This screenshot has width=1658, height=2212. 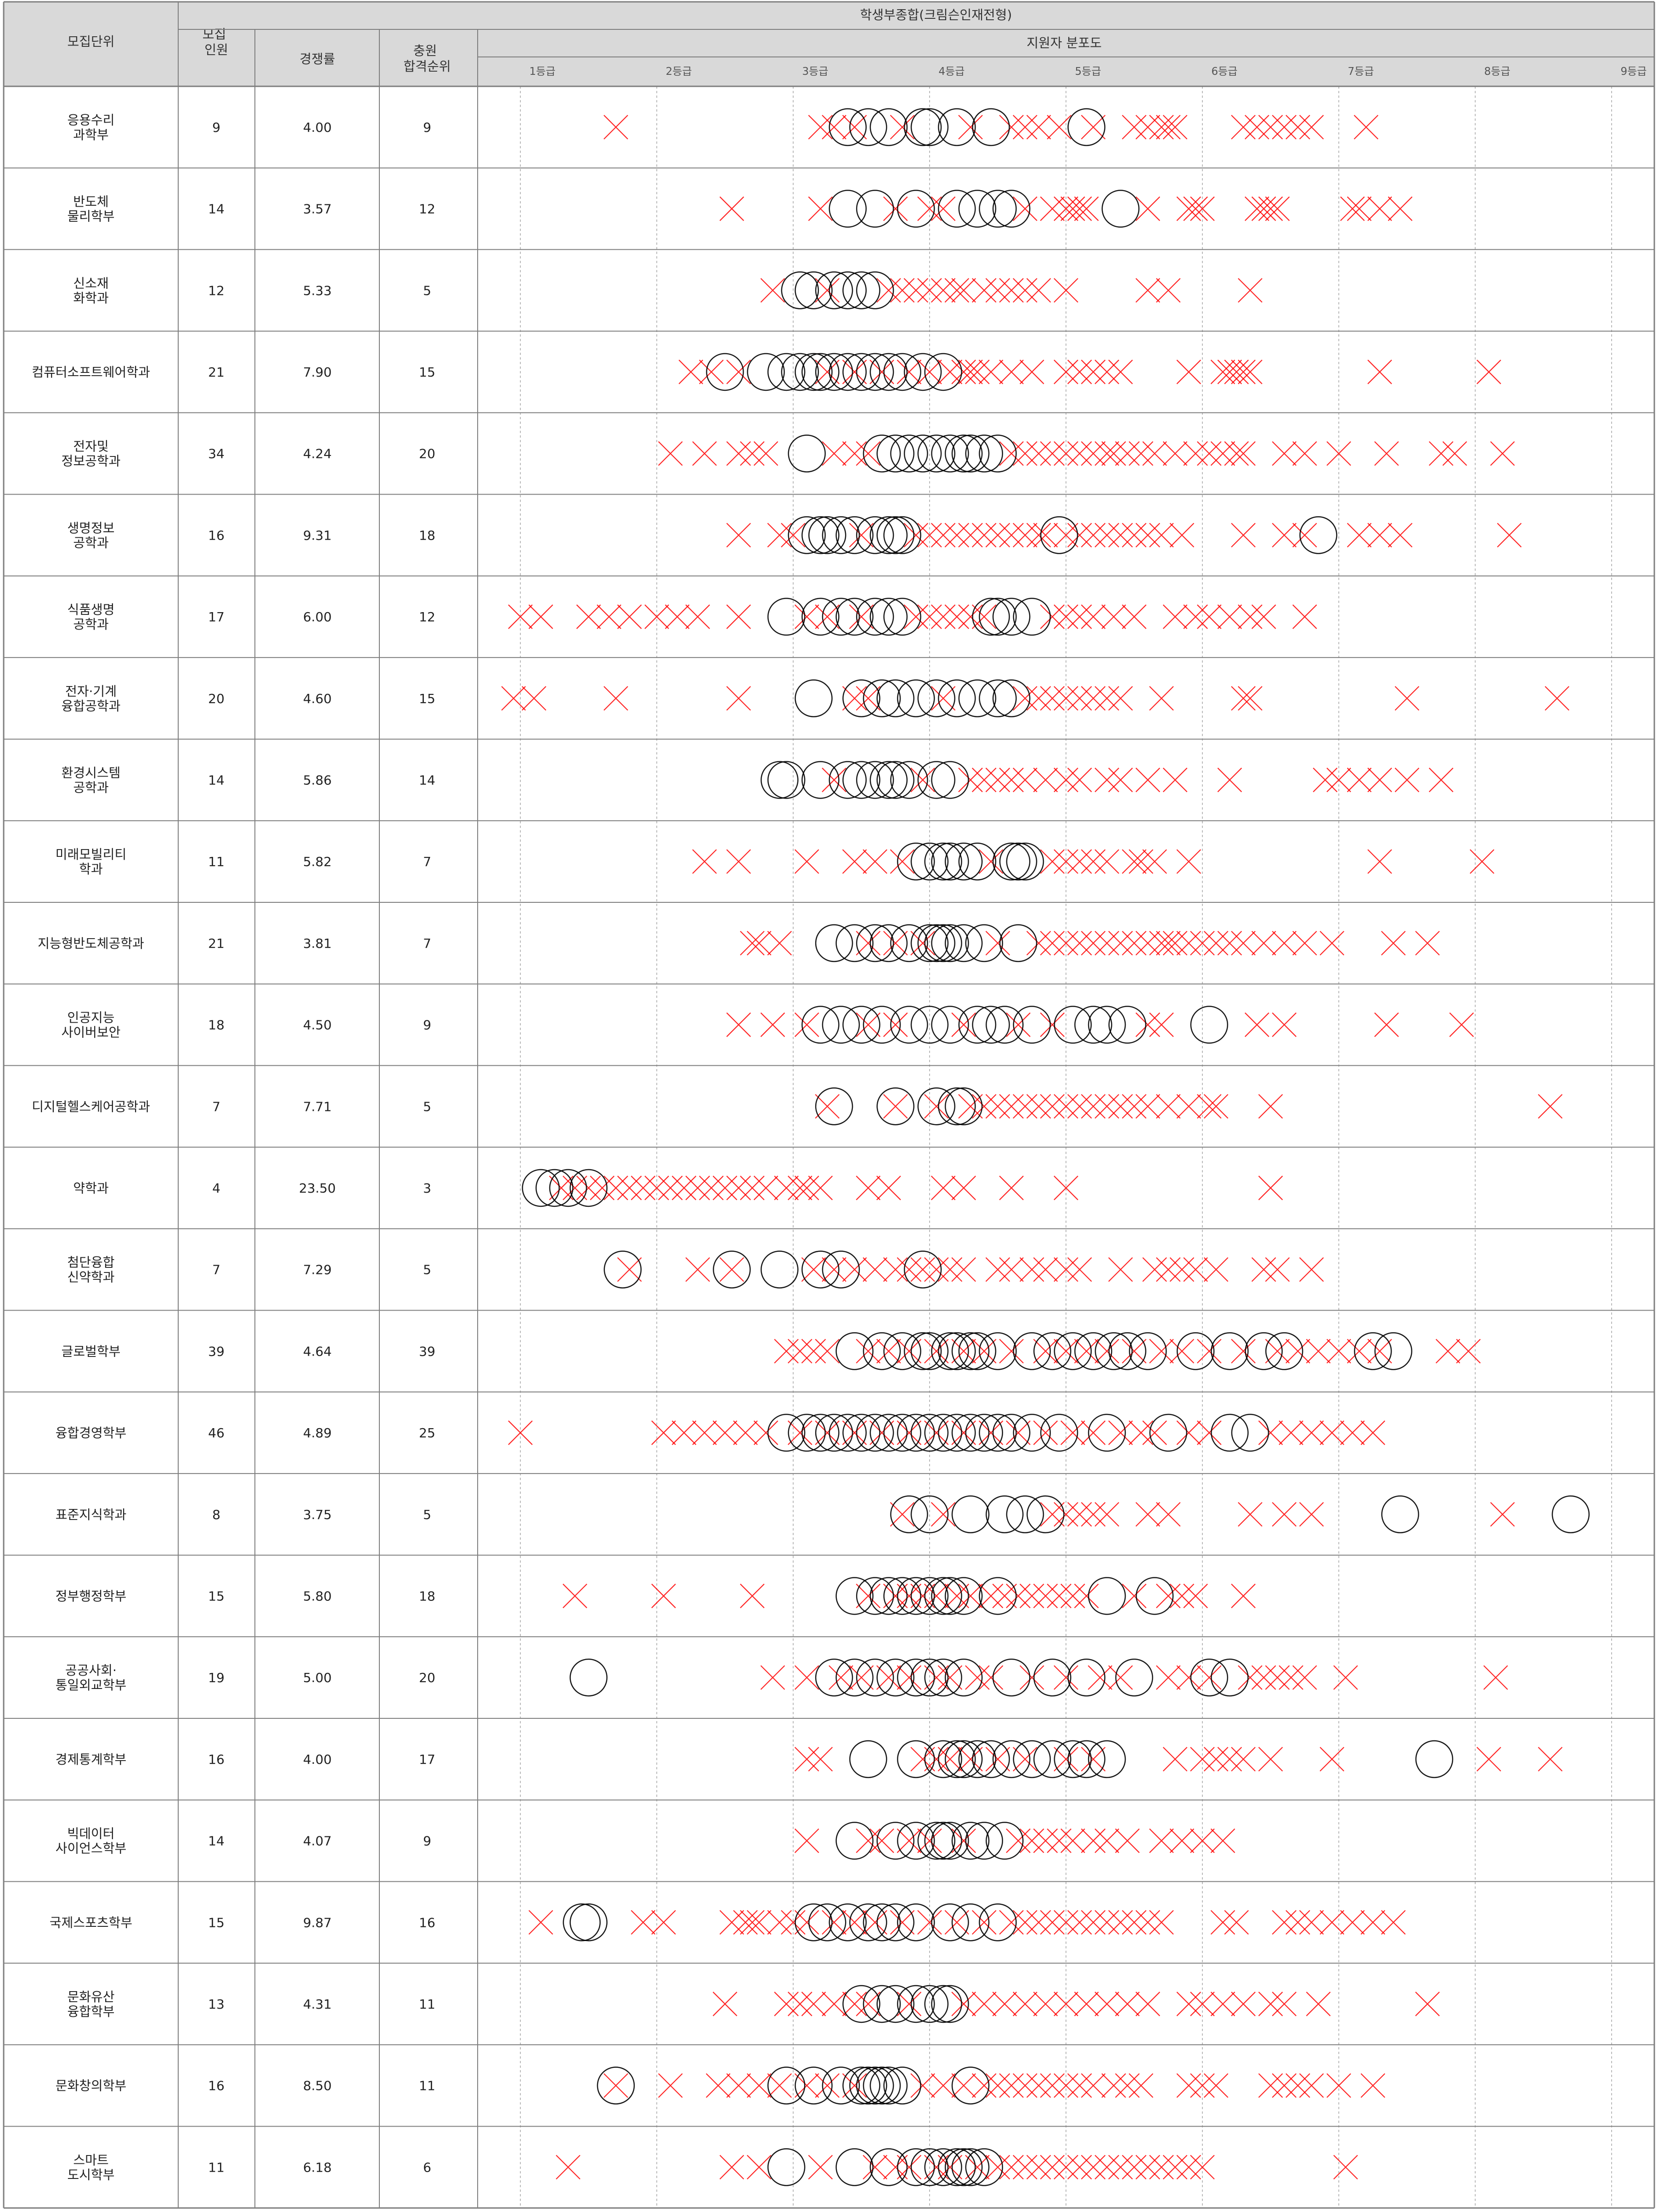 What do you see at coordinates (92, 1596) in the screenshot?
I see `unit-name: 정부행정학부` at bounding box center [92, 1596].